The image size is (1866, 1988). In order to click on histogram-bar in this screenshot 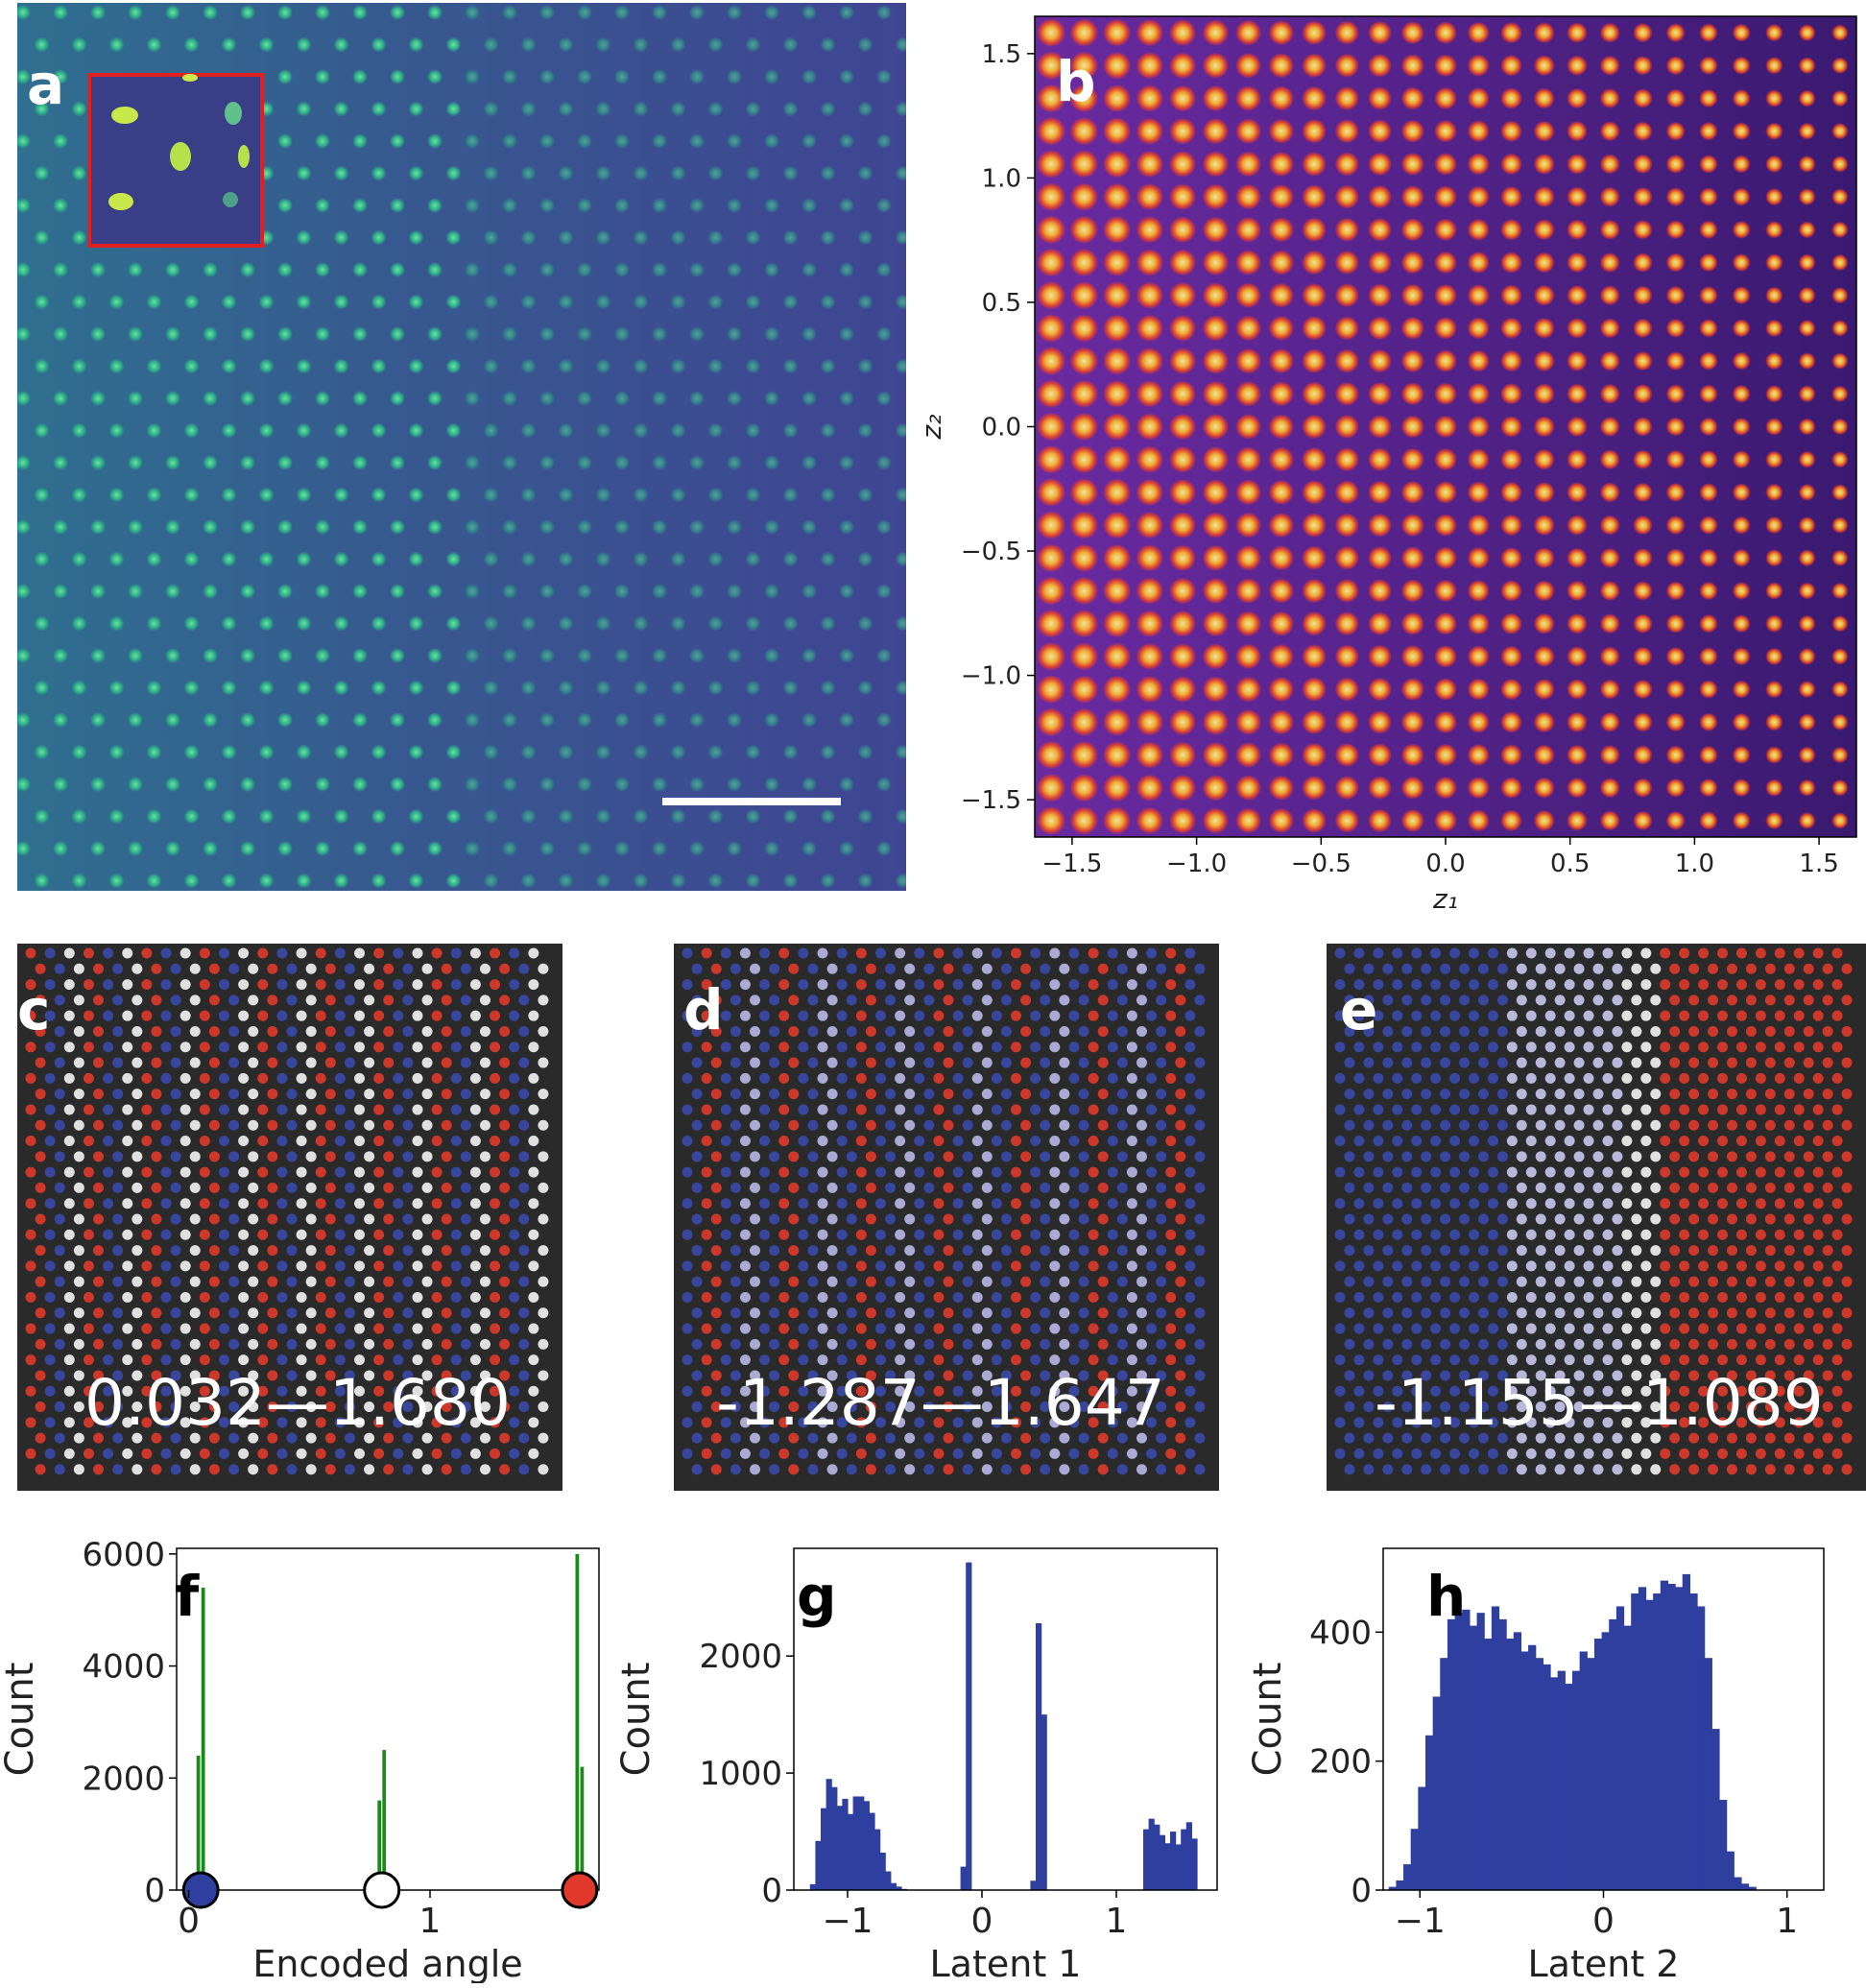, I will do `click(1730, 1870)`.